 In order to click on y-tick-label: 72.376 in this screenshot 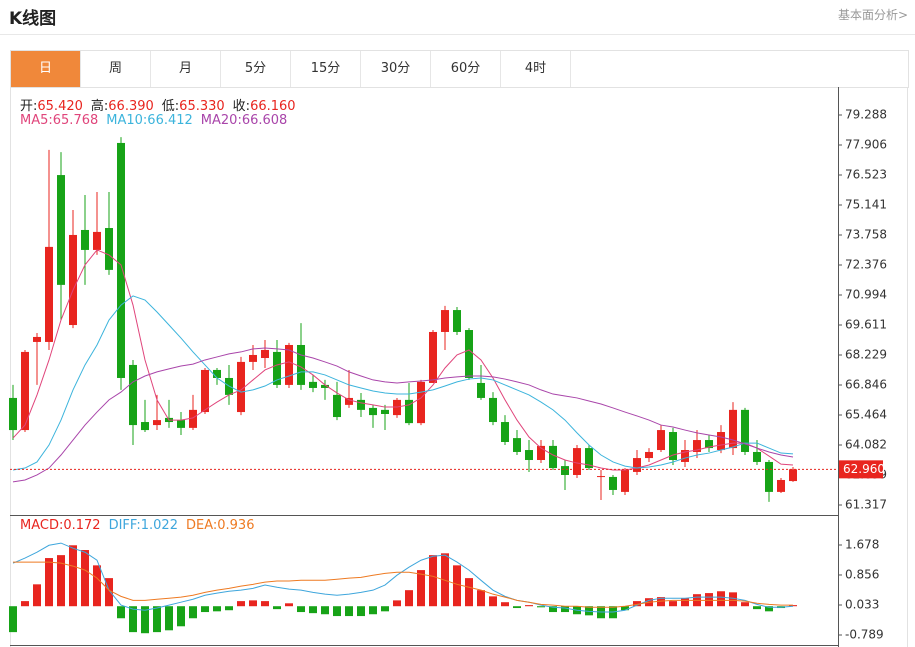, I will do `click(866, 264)`.